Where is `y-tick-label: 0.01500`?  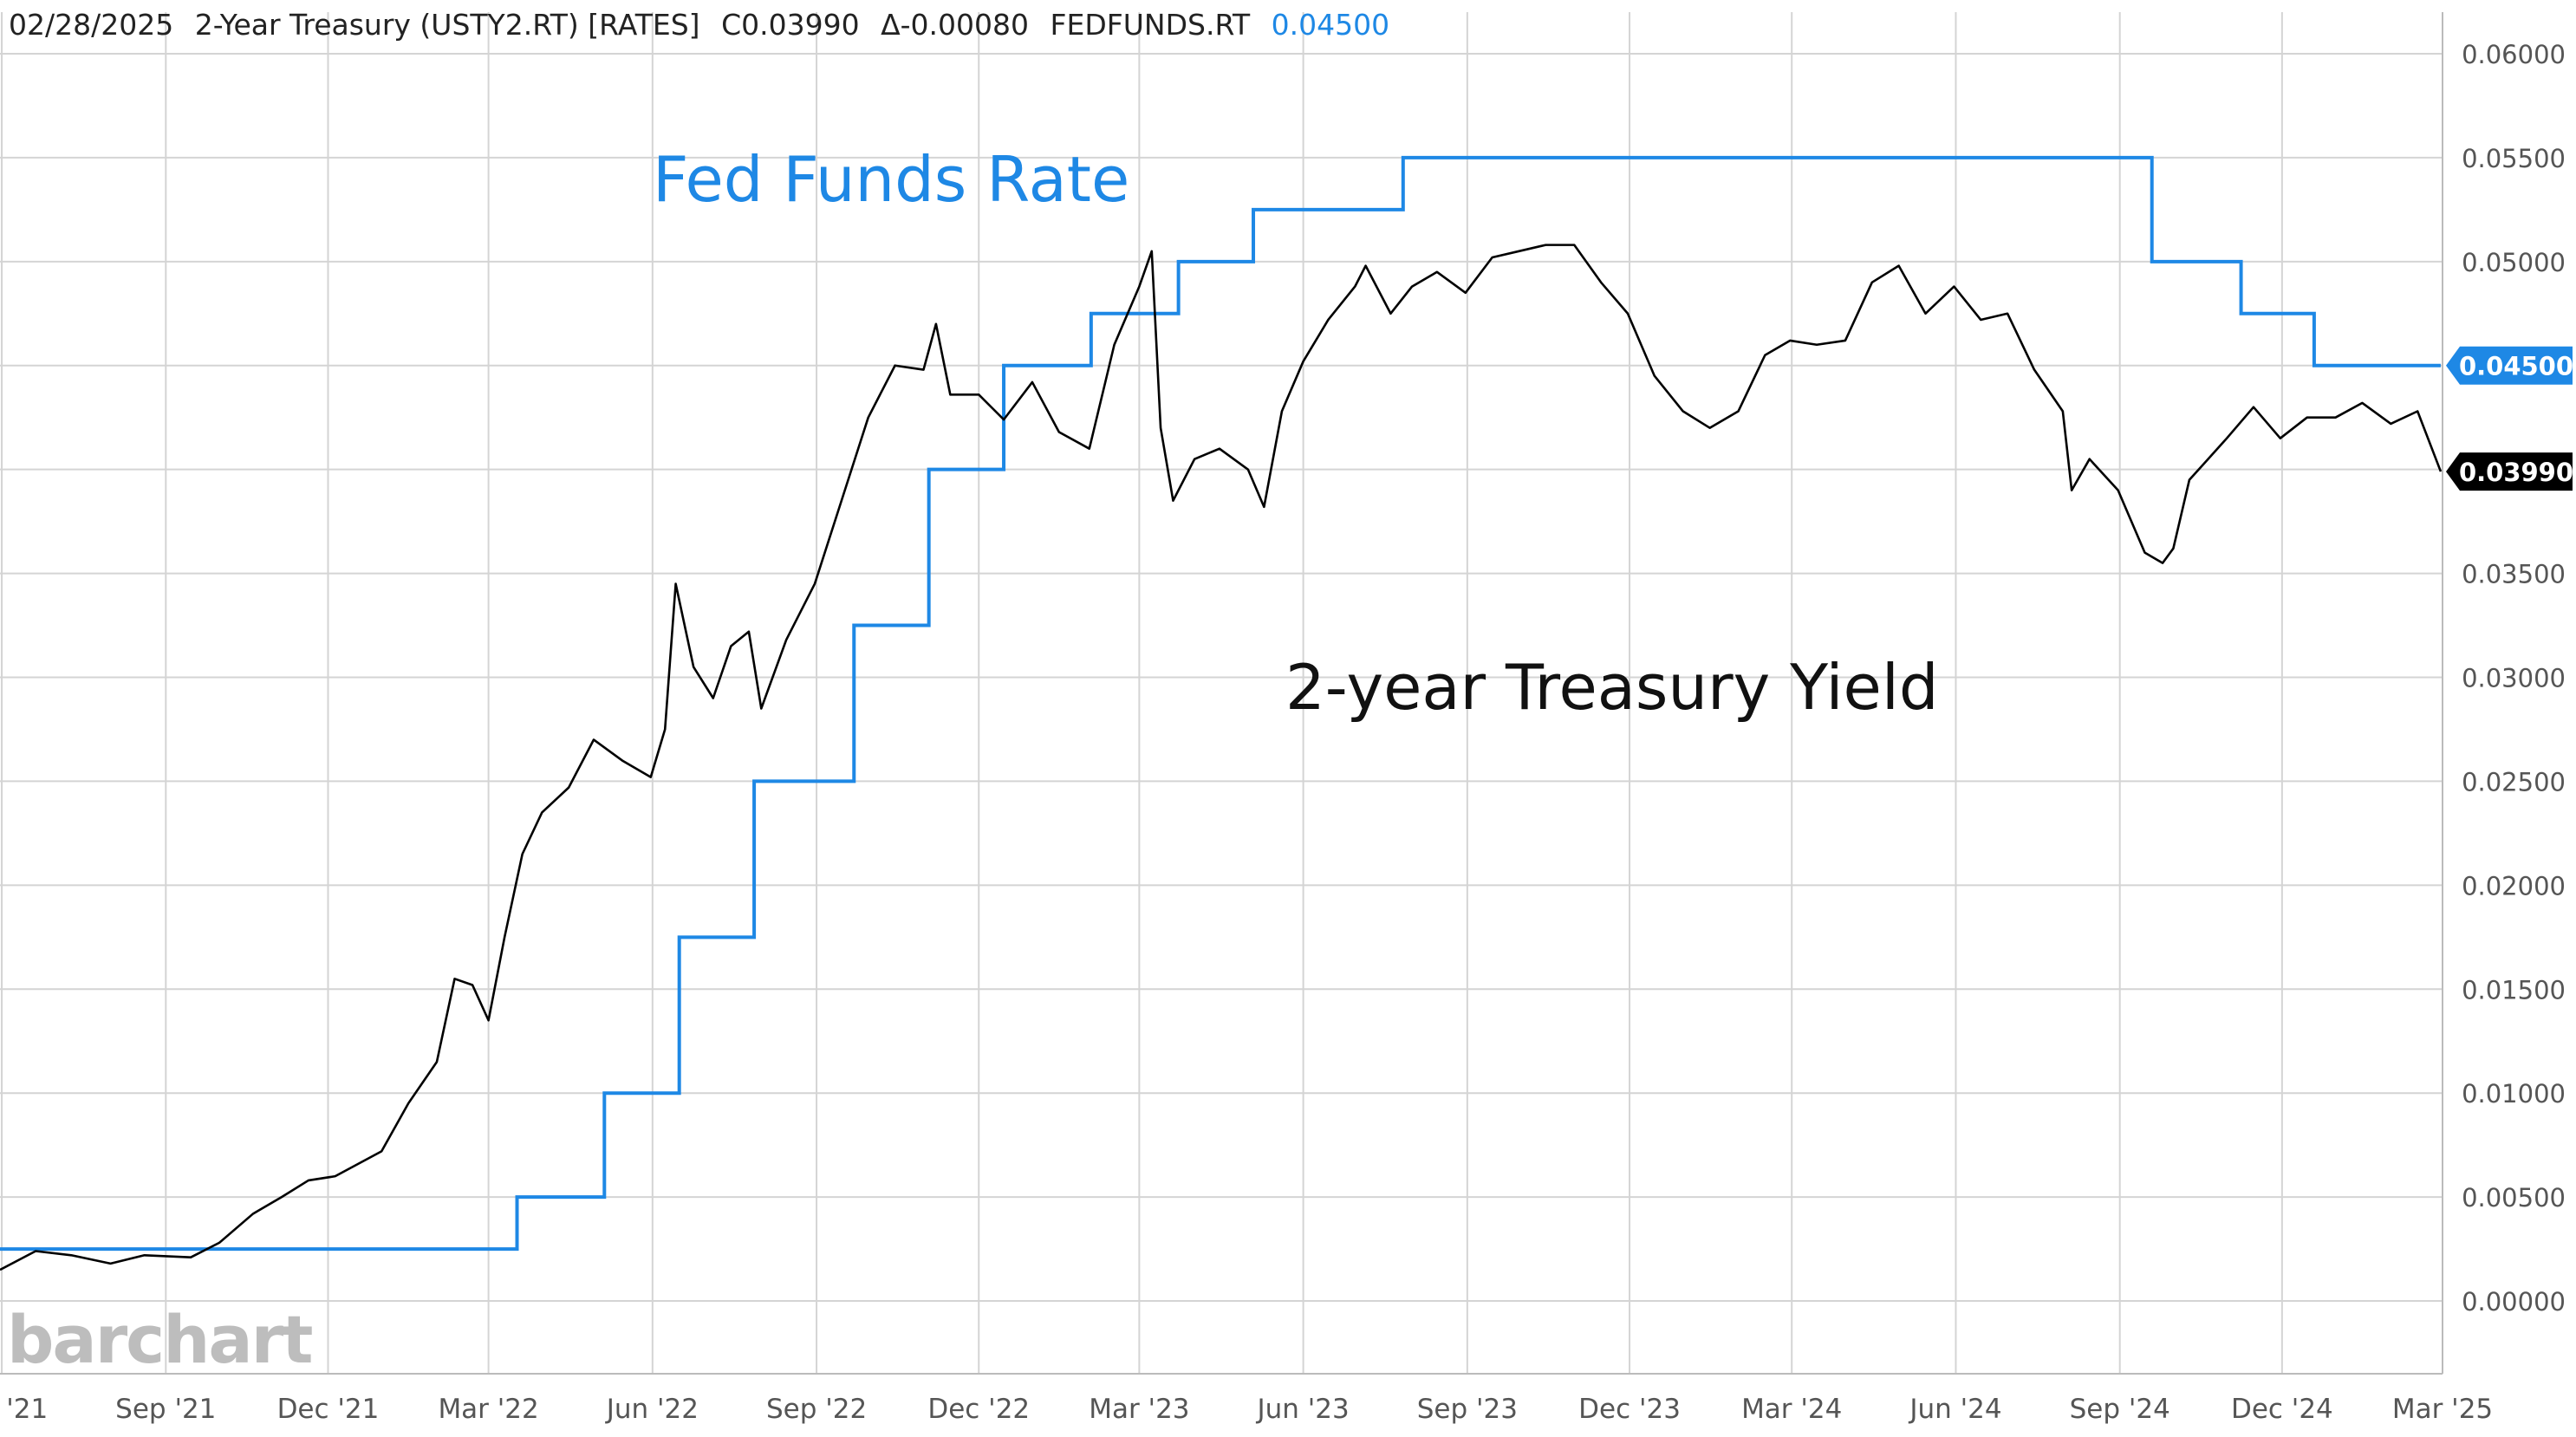
y-tick-label: 0.01500 is located at coordinates (2514, 990).